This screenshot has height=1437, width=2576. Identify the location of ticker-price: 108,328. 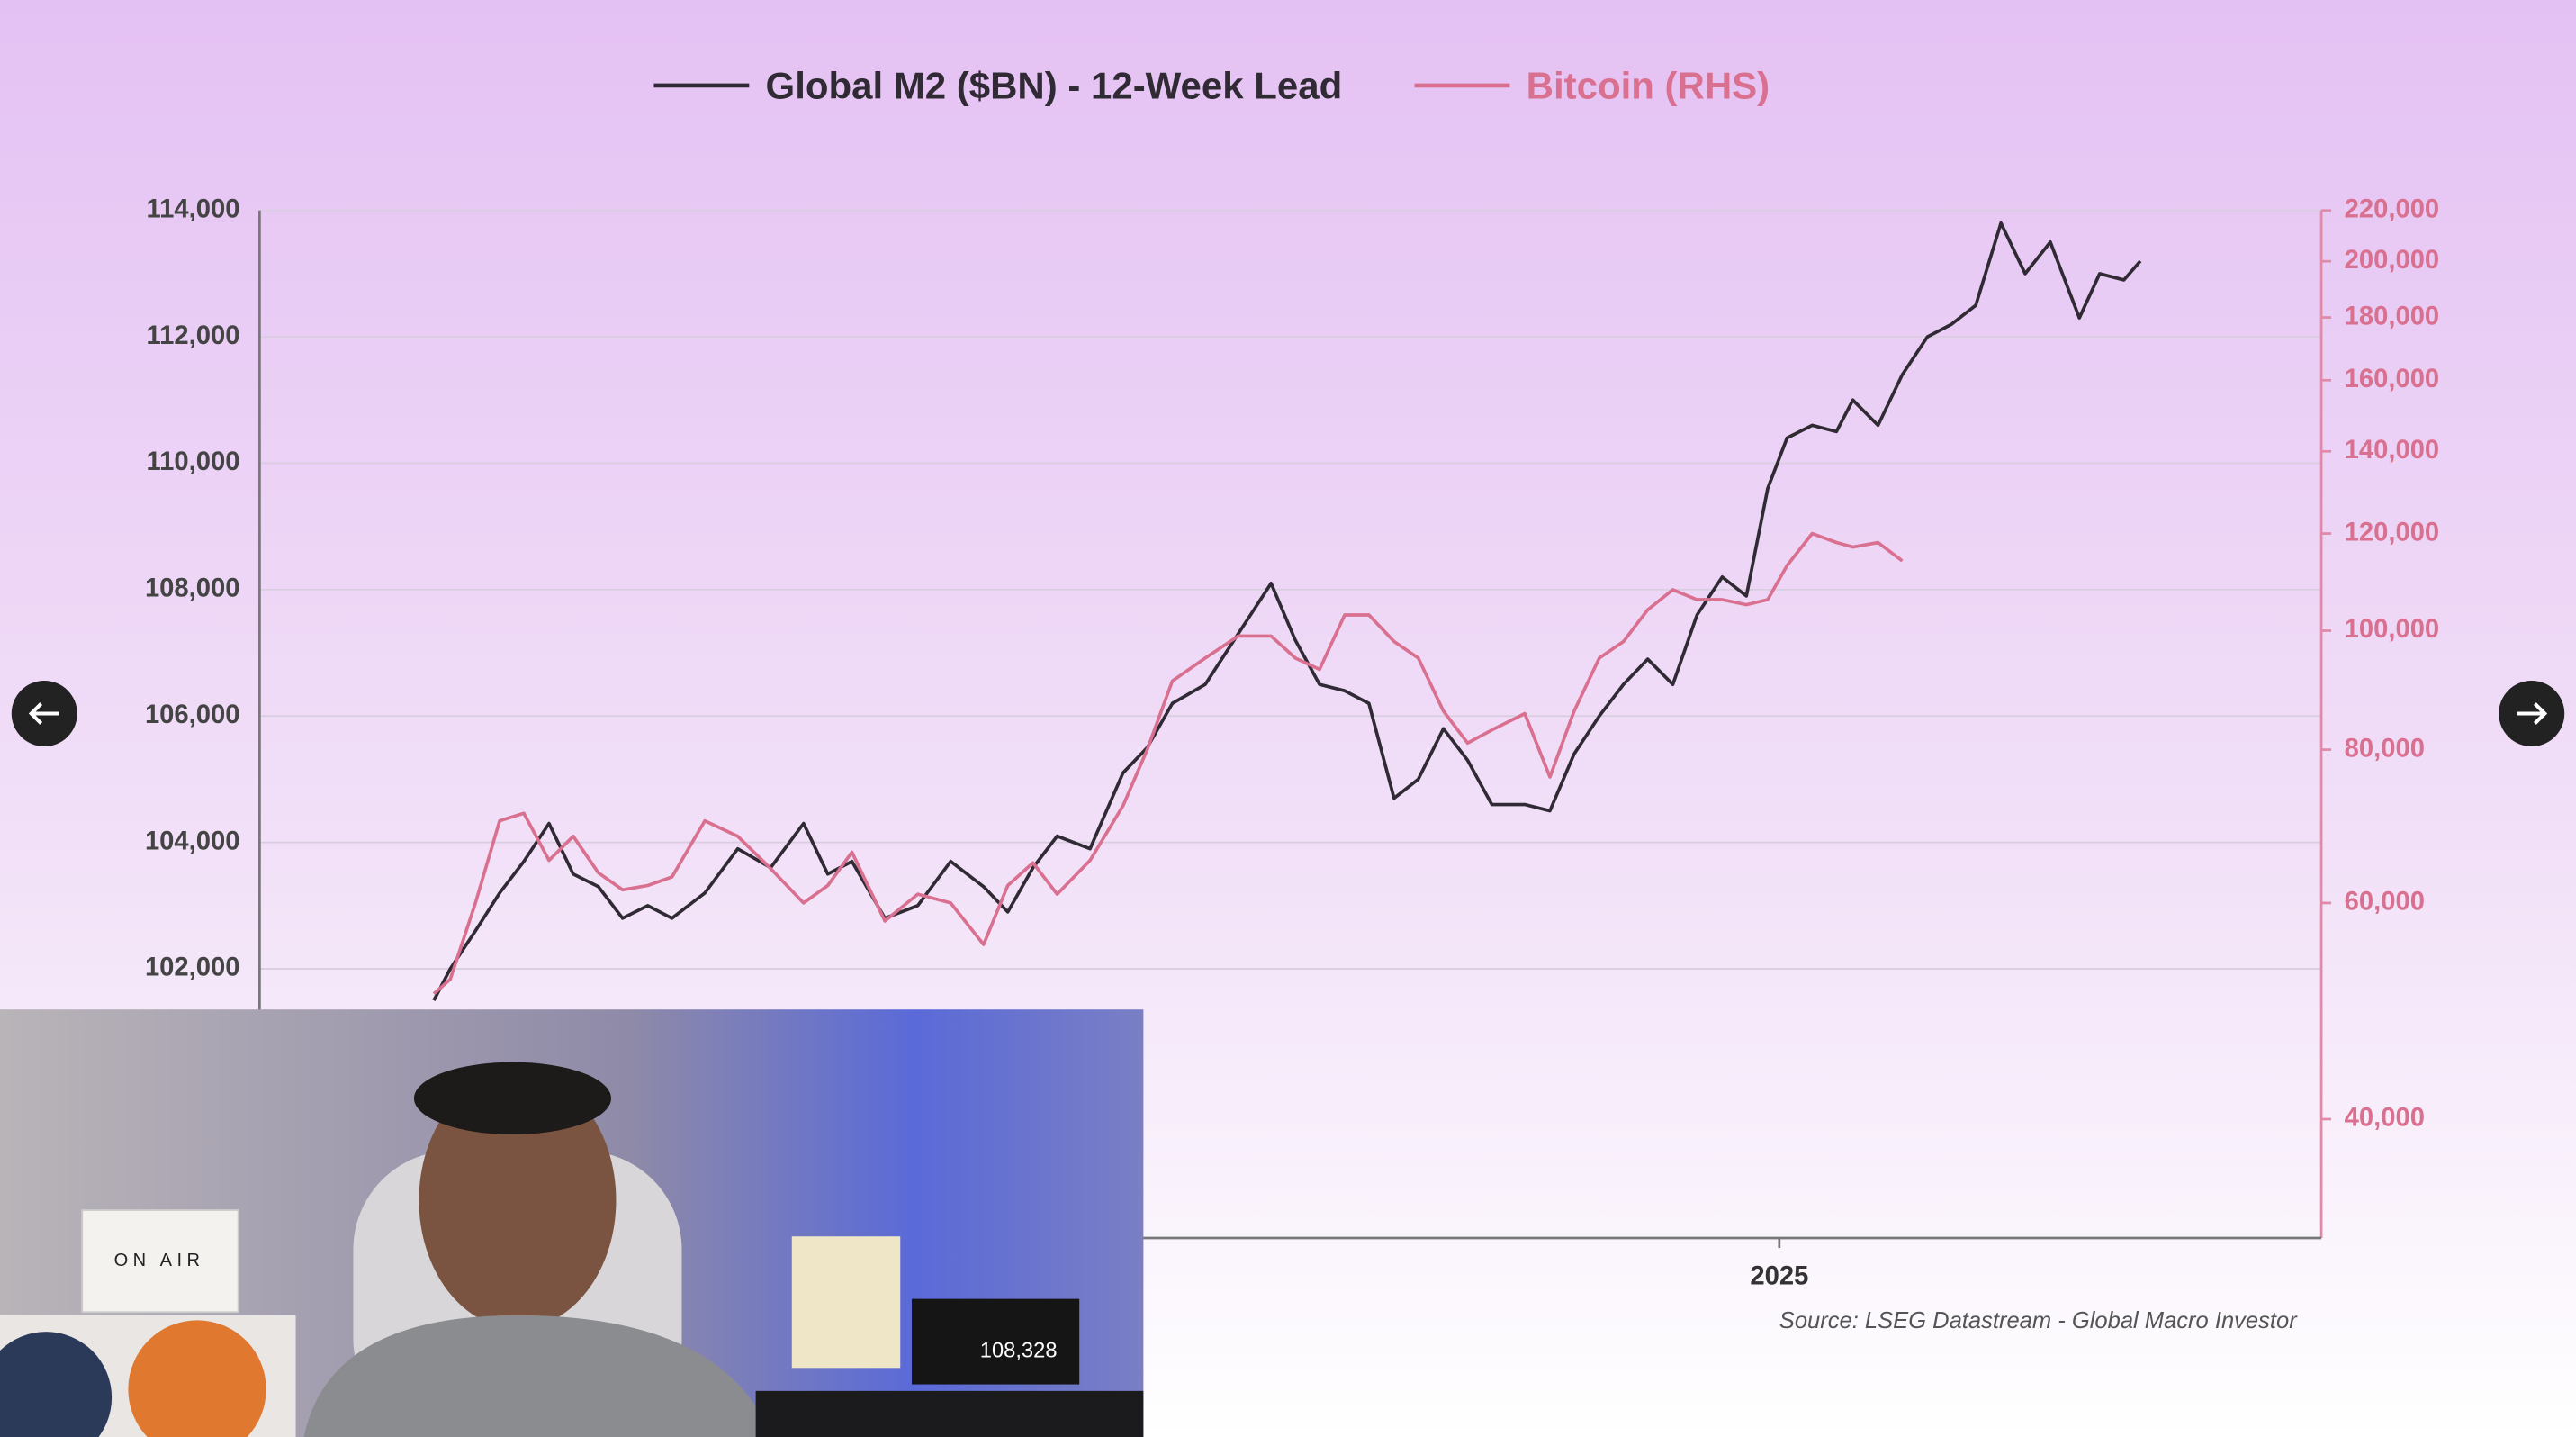
(1019, 1350).